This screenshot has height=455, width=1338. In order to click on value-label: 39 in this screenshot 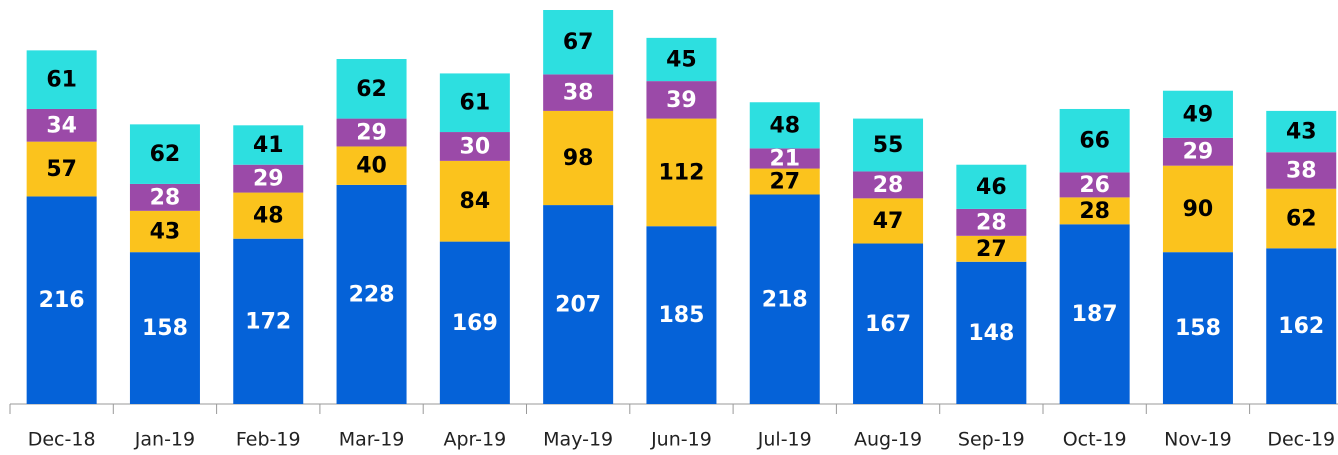, I will do `click(681, 100)`.